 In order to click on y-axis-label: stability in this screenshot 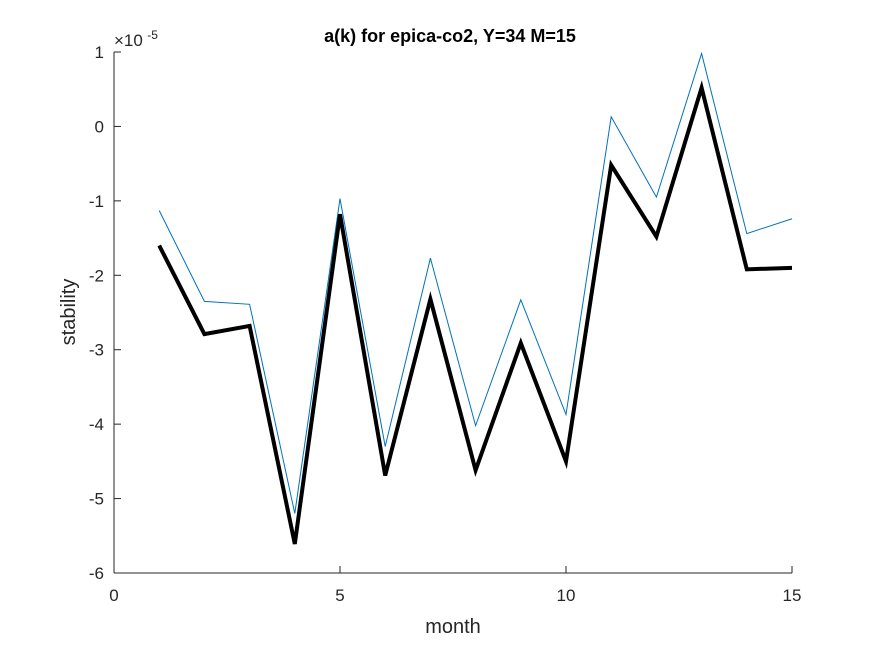, I will do `click(69, 312)`.